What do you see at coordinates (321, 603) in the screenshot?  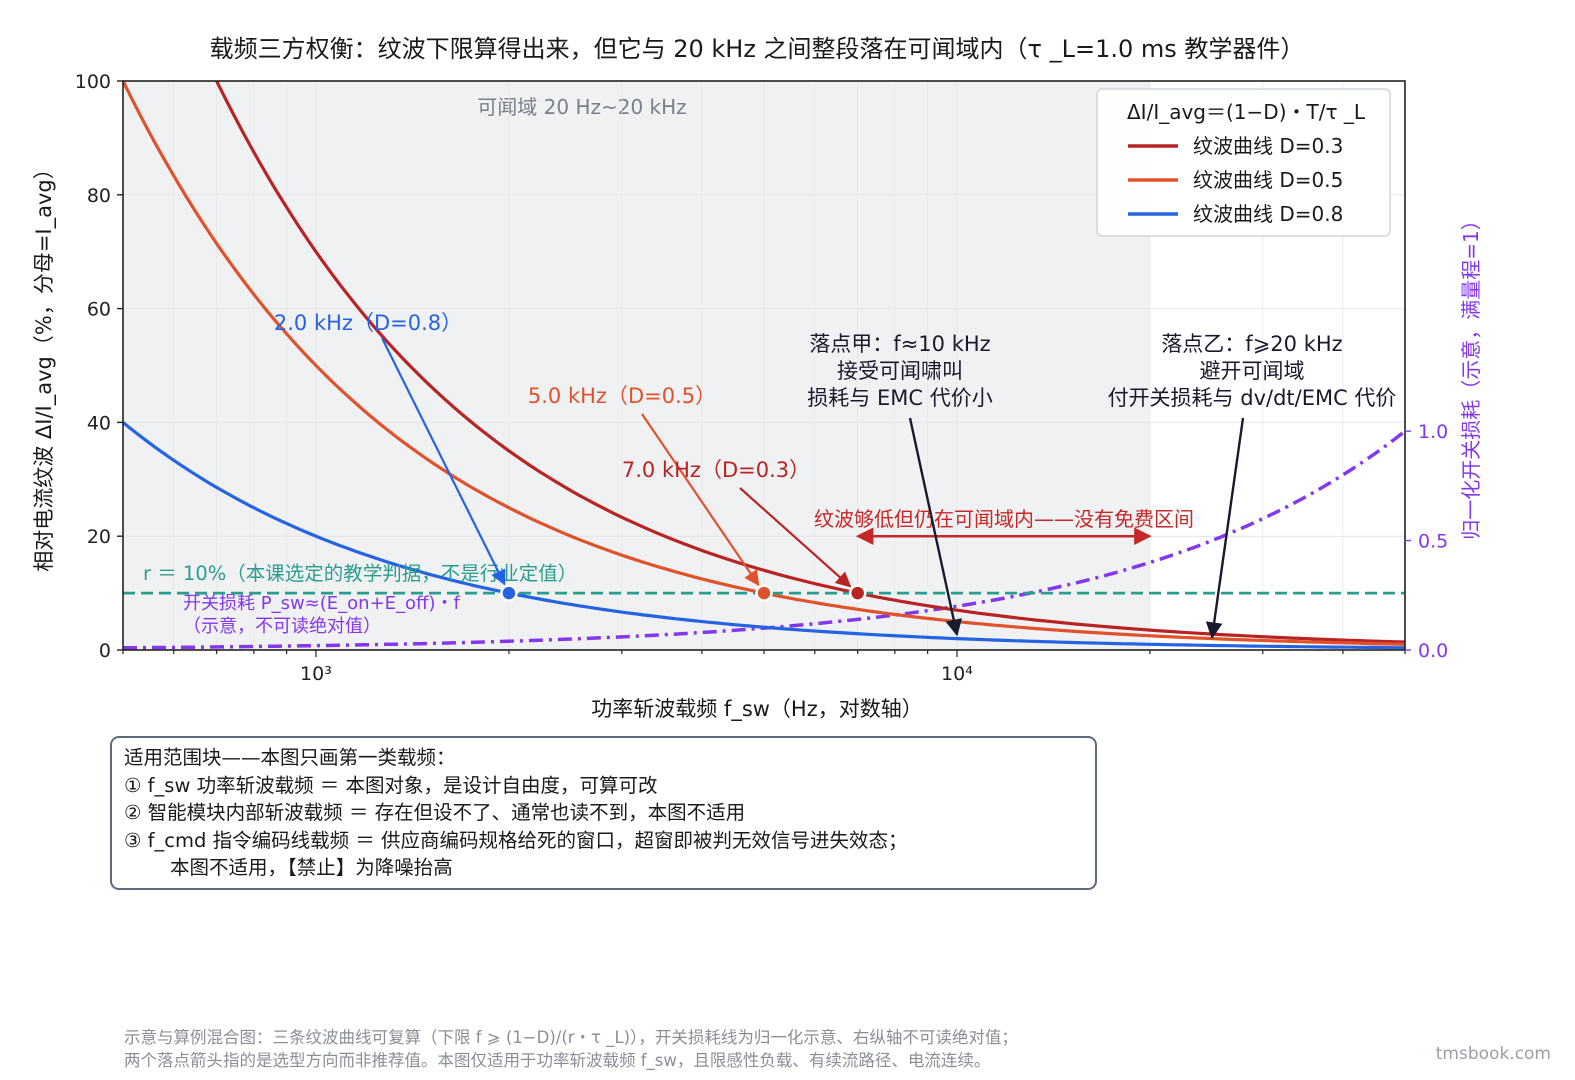 I see `switching-loss-label: 开关损耗 P_sw≈(E_on+E_off)・f` at bounding box center [321, 603].